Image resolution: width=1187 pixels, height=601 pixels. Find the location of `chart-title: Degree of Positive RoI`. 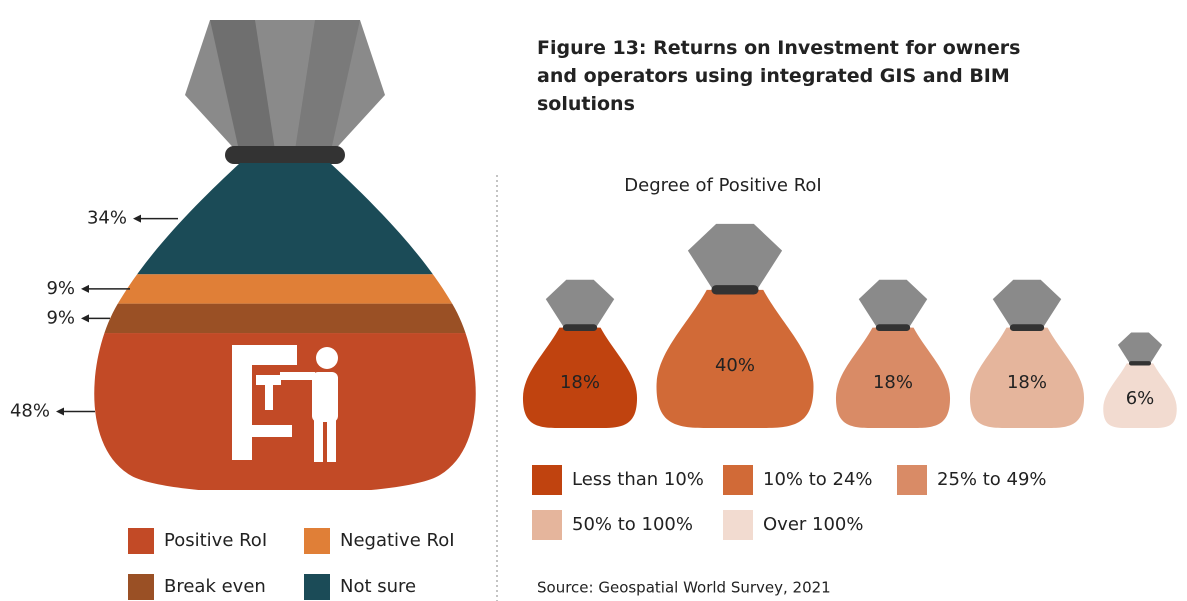

chart-title: Degree of Positive RoI is located at coordinates (722, 185).